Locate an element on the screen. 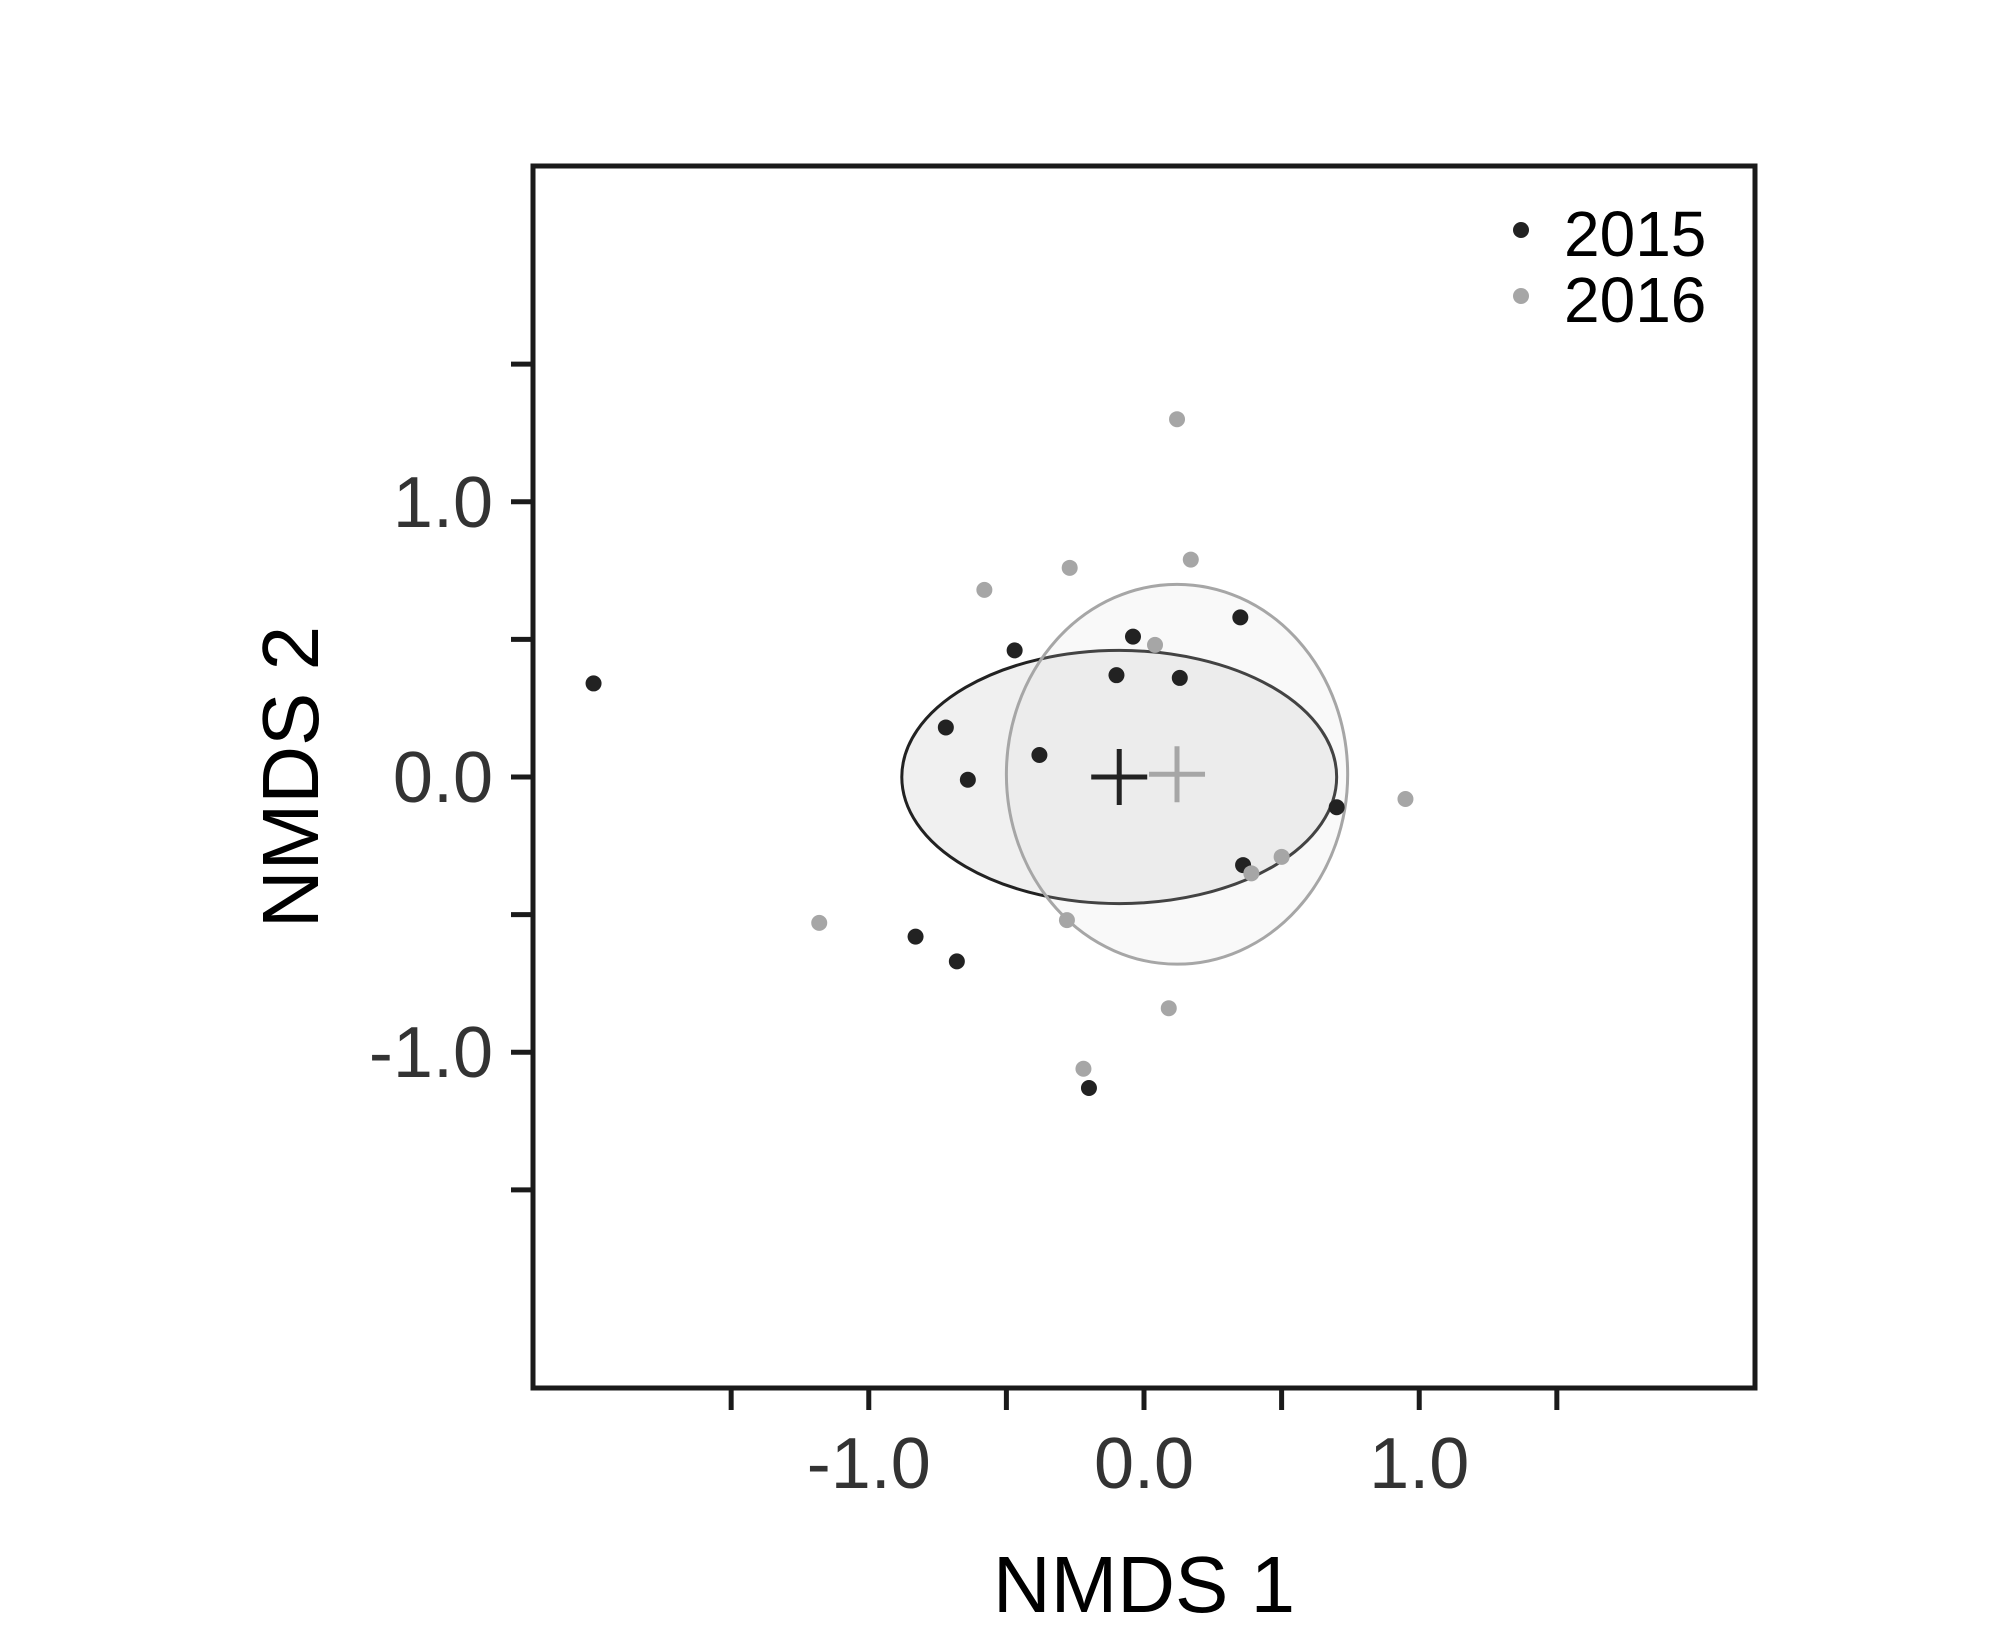 This screenshot has height=1625, width=2000. legend-marker-2015 is located at coordinates (1521, 230).